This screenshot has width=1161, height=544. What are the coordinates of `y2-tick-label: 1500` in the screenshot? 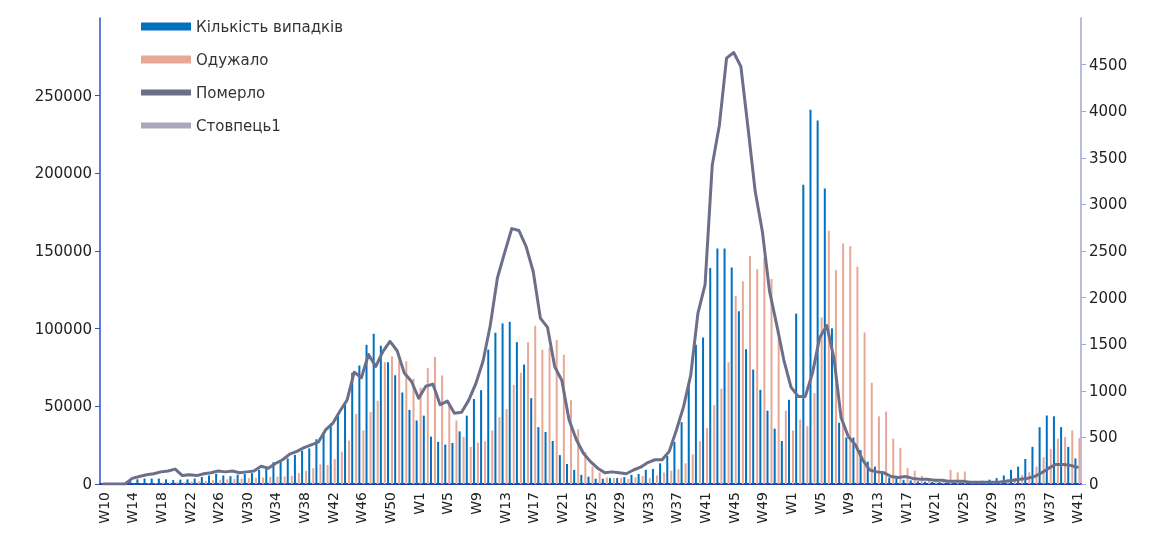 It's located at (1108, 344).